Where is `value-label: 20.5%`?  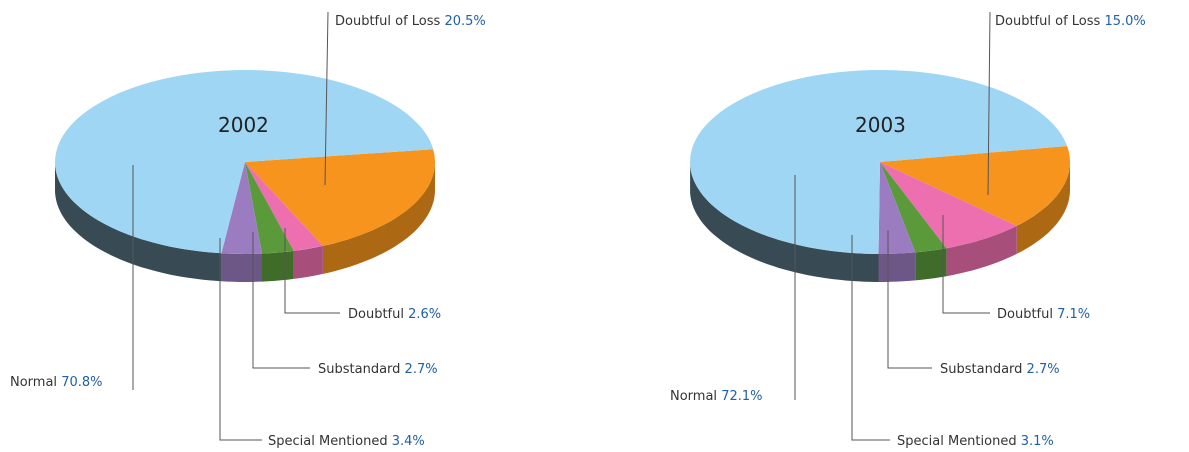
value-label: 20.5% is located at coordinates (464, 21).